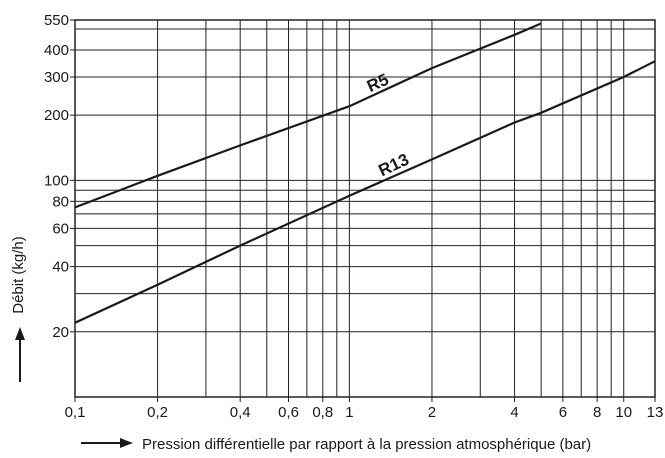 The width and height of the screenshot is (665, 458). I want to click on y-tick-label: 80, so click(60, 201).